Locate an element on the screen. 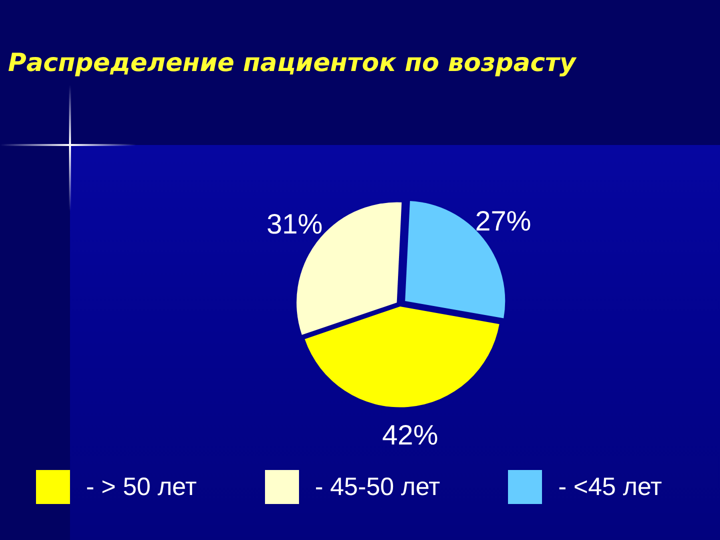 This screenshot has width=720, height=540. legend-label: - <45 лет is located at coordinates (610, 487).